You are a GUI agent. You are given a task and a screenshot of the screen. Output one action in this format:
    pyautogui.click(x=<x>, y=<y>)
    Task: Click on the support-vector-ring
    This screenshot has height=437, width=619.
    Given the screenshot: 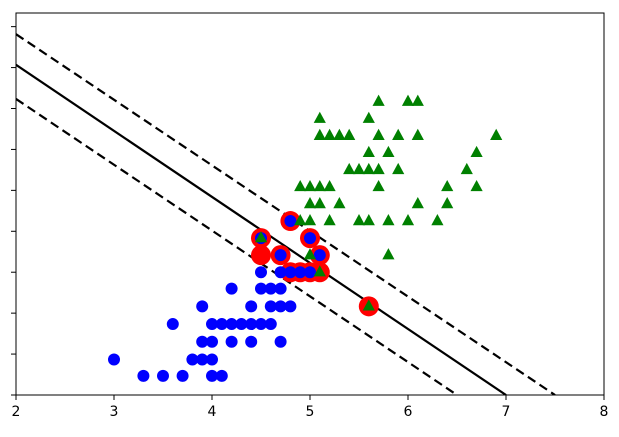 What is the action you would take?
    pyautogui.click(x=261, y=255)
    